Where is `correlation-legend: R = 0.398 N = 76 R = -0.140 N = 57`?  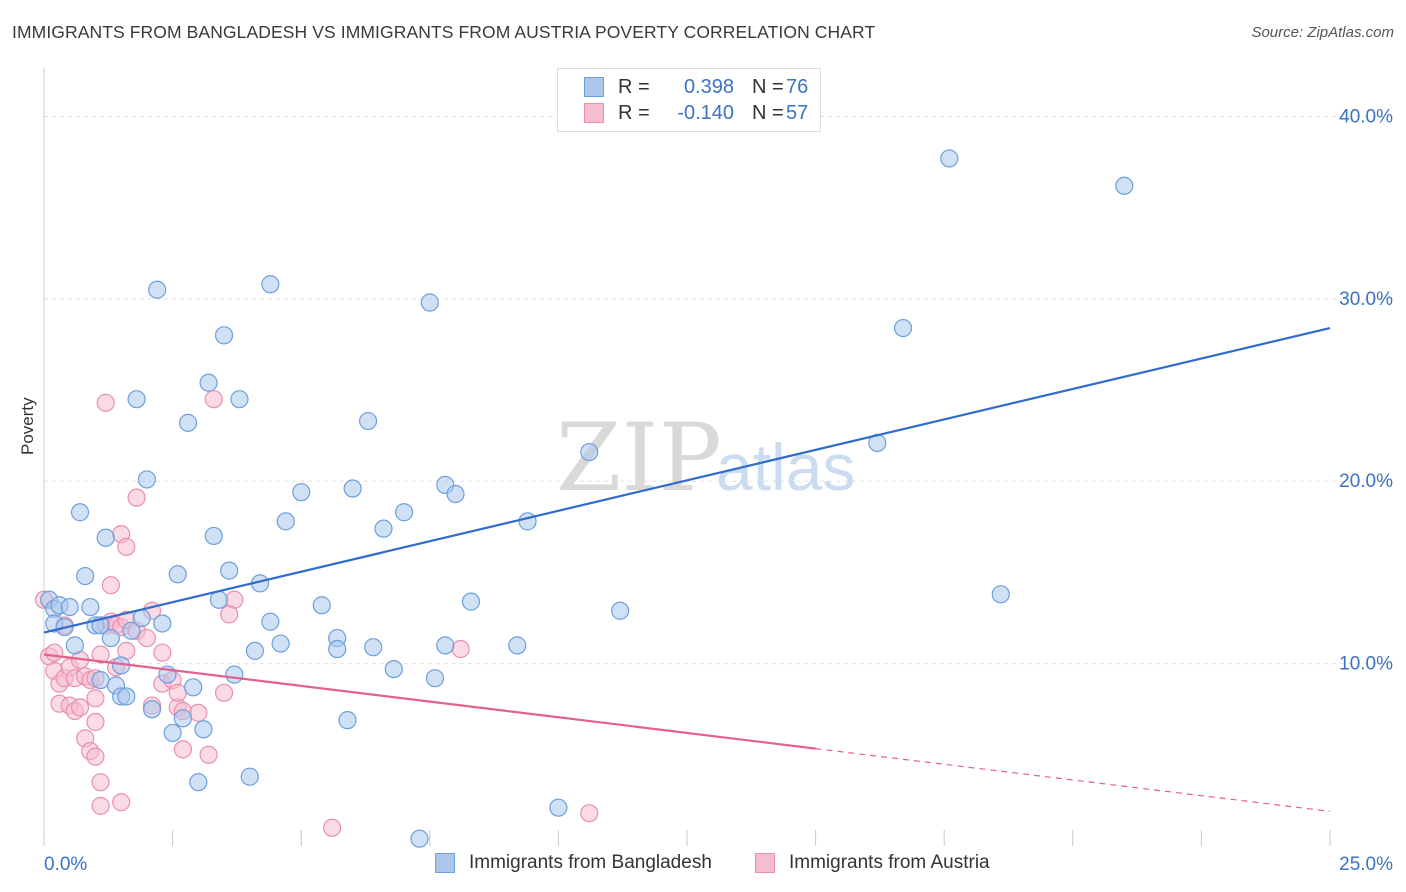
correlation-legend: R = 0.398 N = 76 R = -0.140 N = 57 is located at coordinates (689, 100).